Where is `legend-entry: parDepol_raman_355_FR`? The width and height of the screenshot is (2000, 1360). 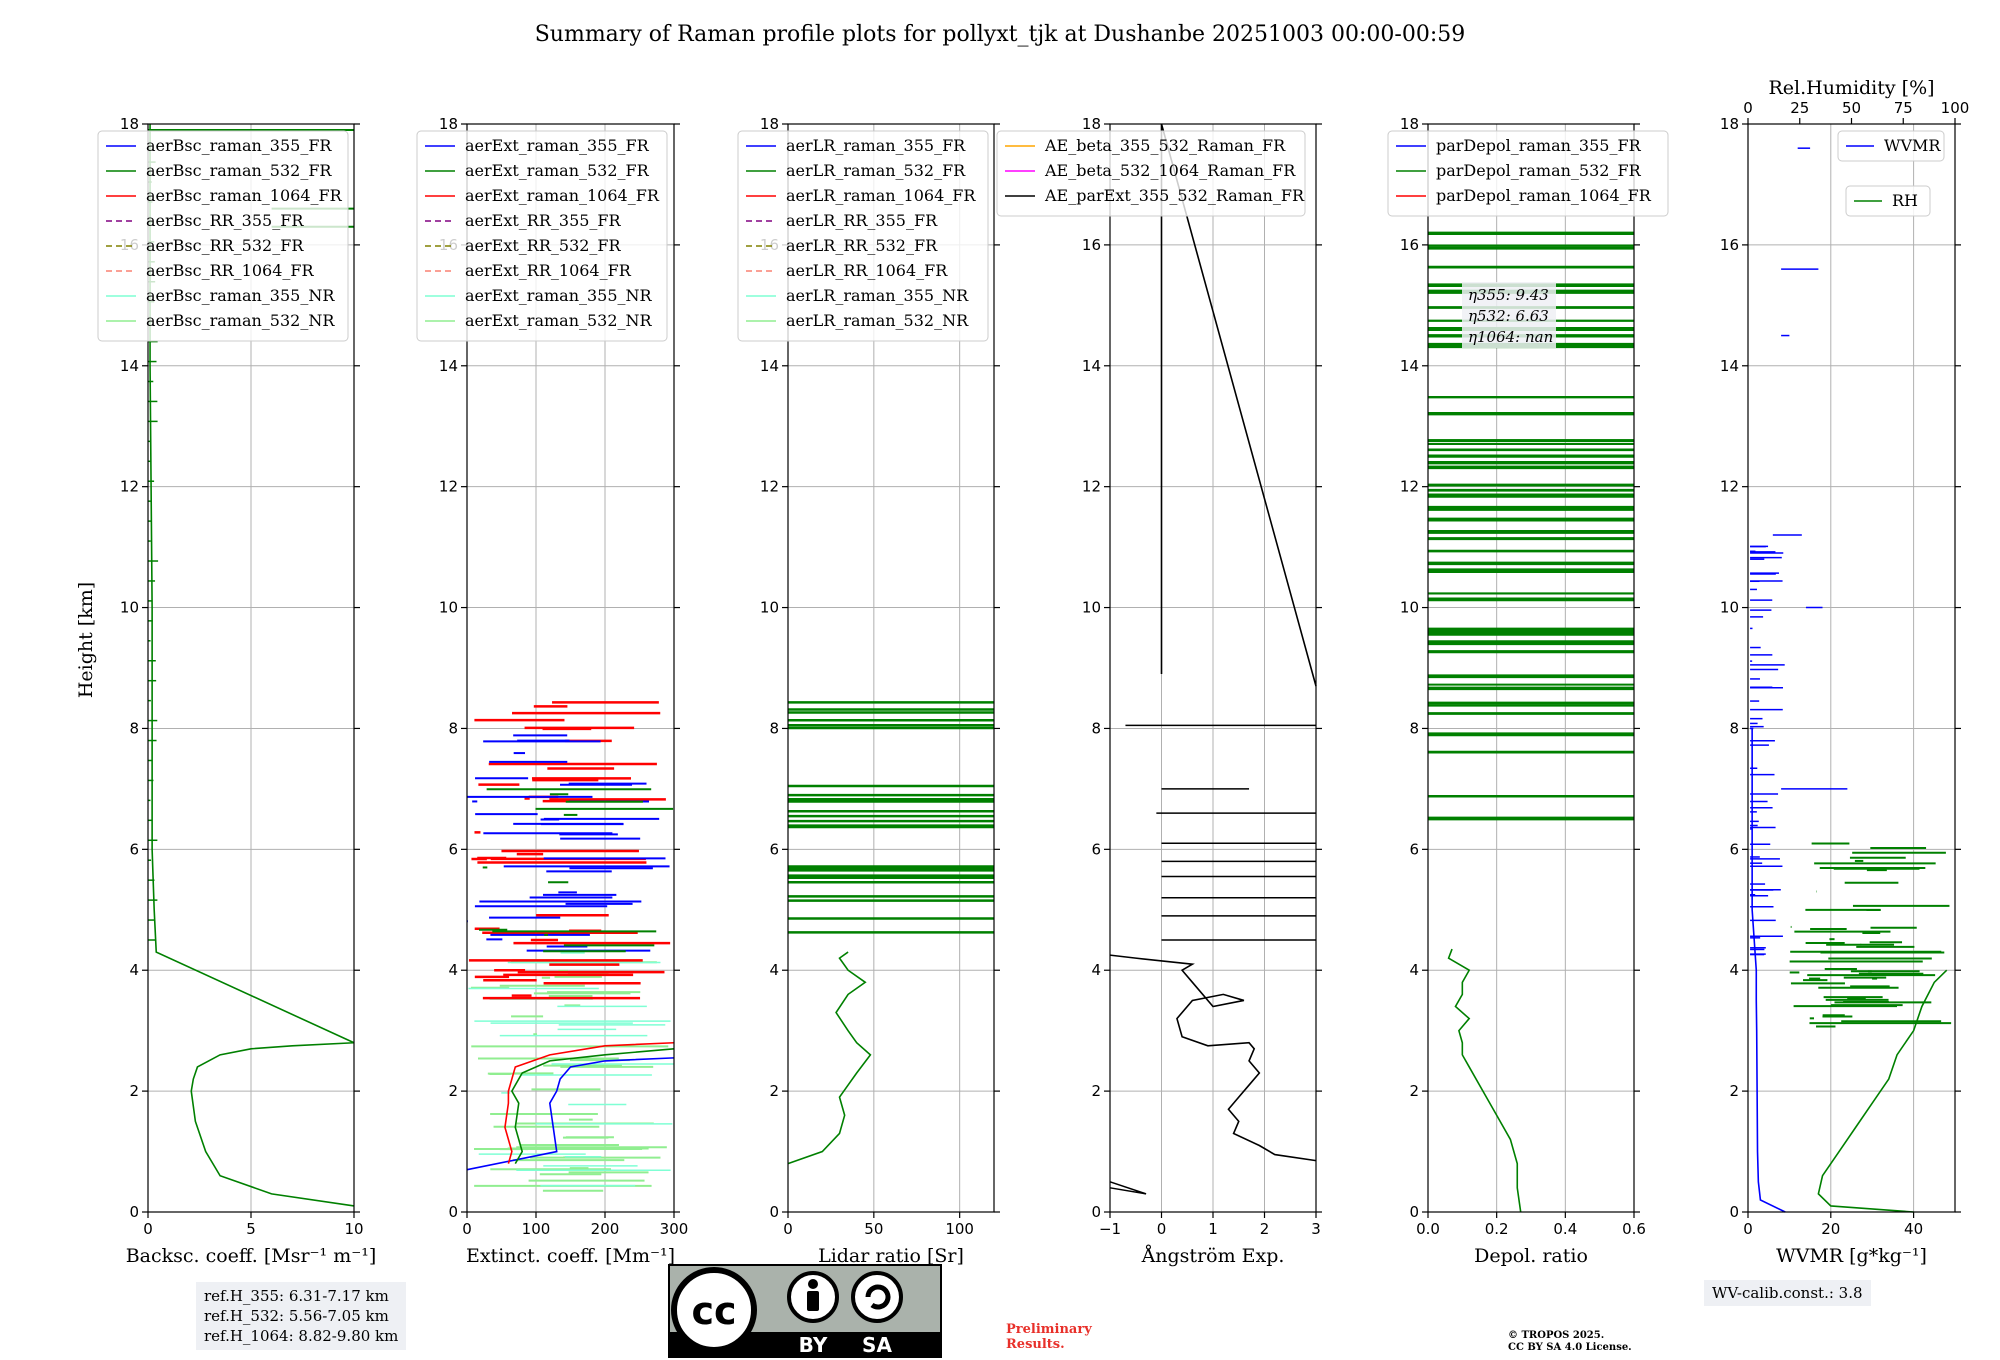
legend-entry: parDepol_raman_355_FR is located at coordinates (1539, 145).